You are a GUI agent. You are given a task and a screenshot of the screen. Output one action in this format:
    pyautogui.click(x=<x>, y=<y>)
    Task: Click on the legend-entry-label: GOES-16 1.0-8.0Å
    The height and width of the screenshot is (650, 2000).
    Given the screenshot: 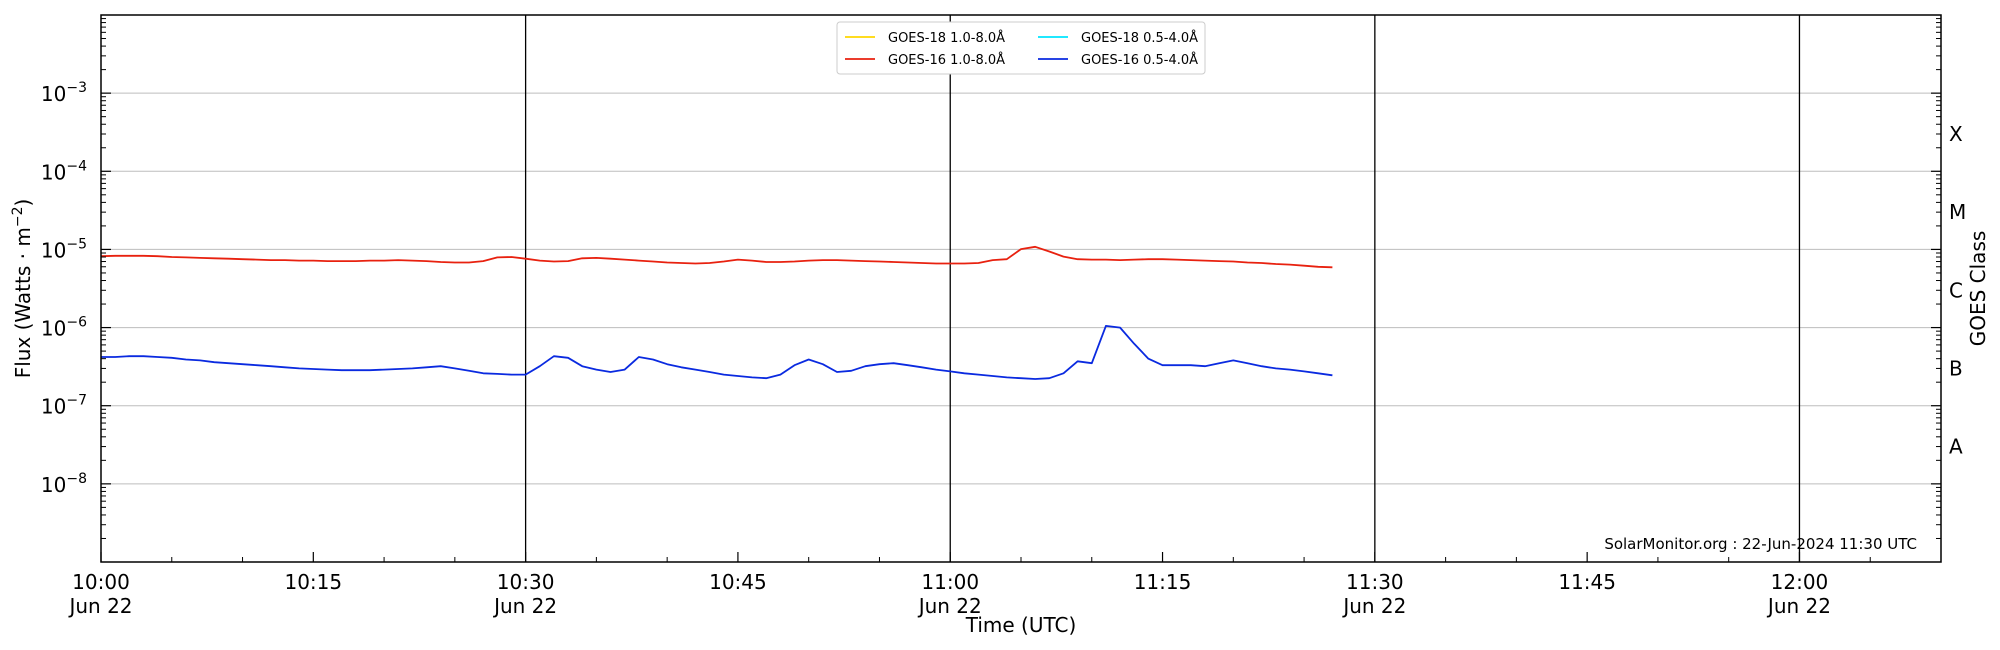 What is the action you would take?
    pyautogui.click(x=946, y=60)
    